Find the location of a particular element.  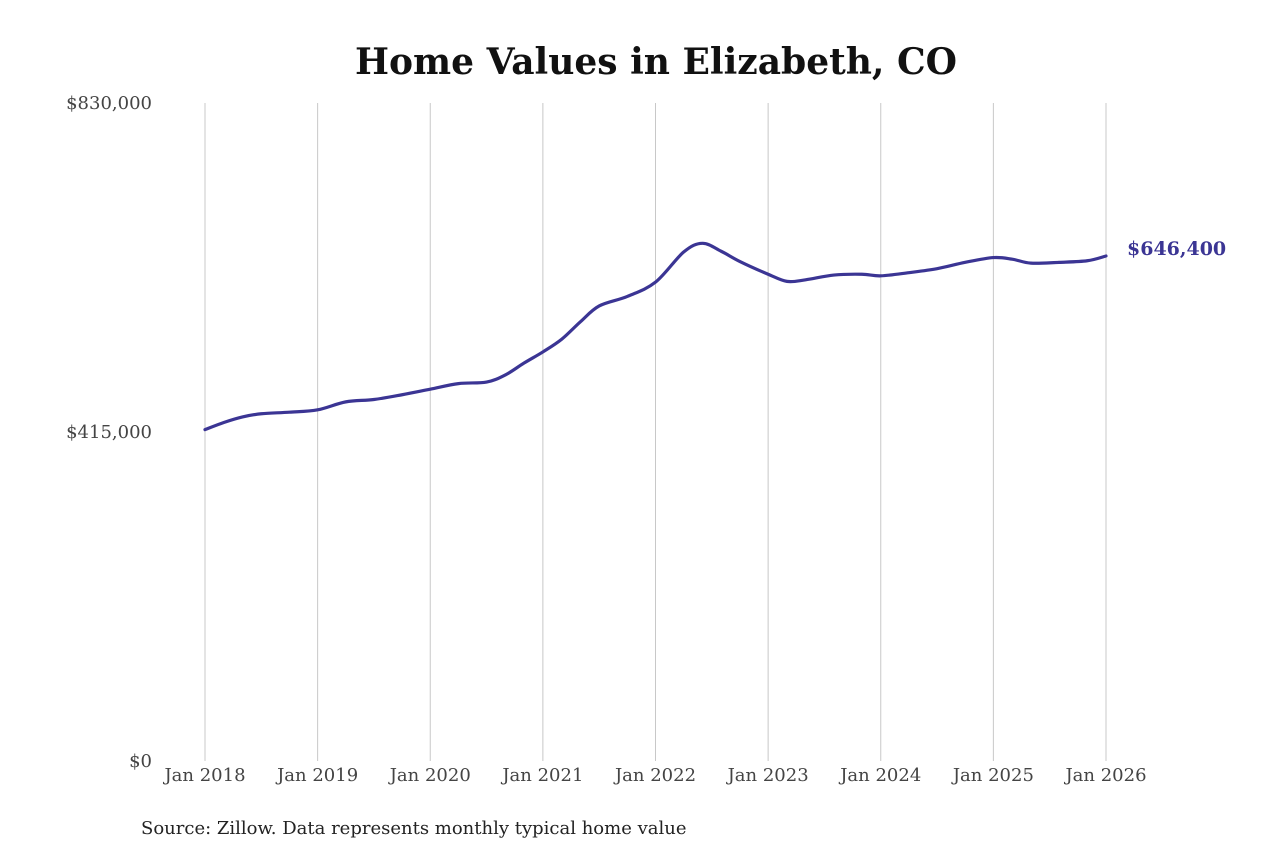

y-tick-label: $830,000 is located at coordinates (109, 103).